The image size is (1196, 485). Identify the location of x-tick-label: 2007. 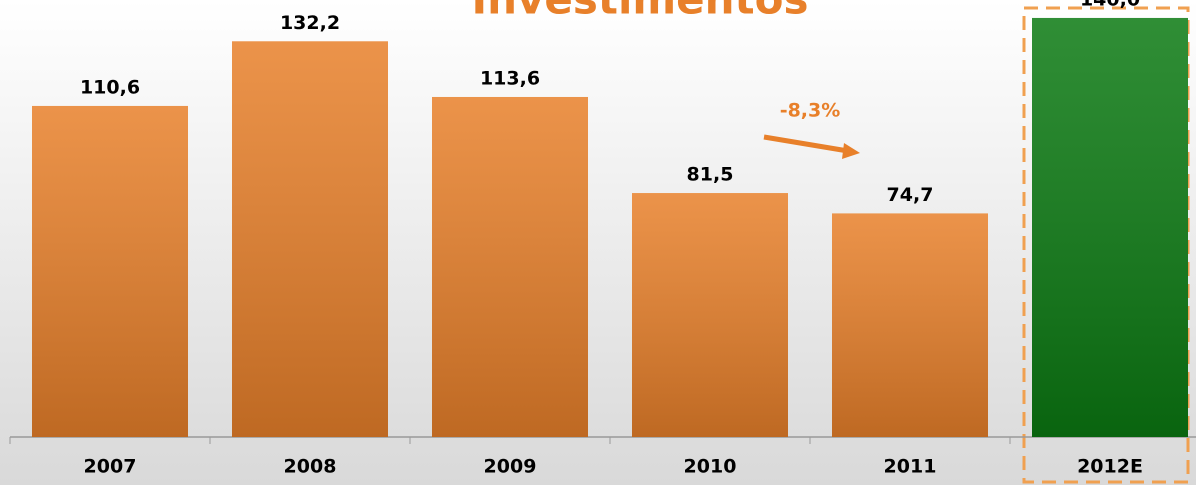
(110, 467).